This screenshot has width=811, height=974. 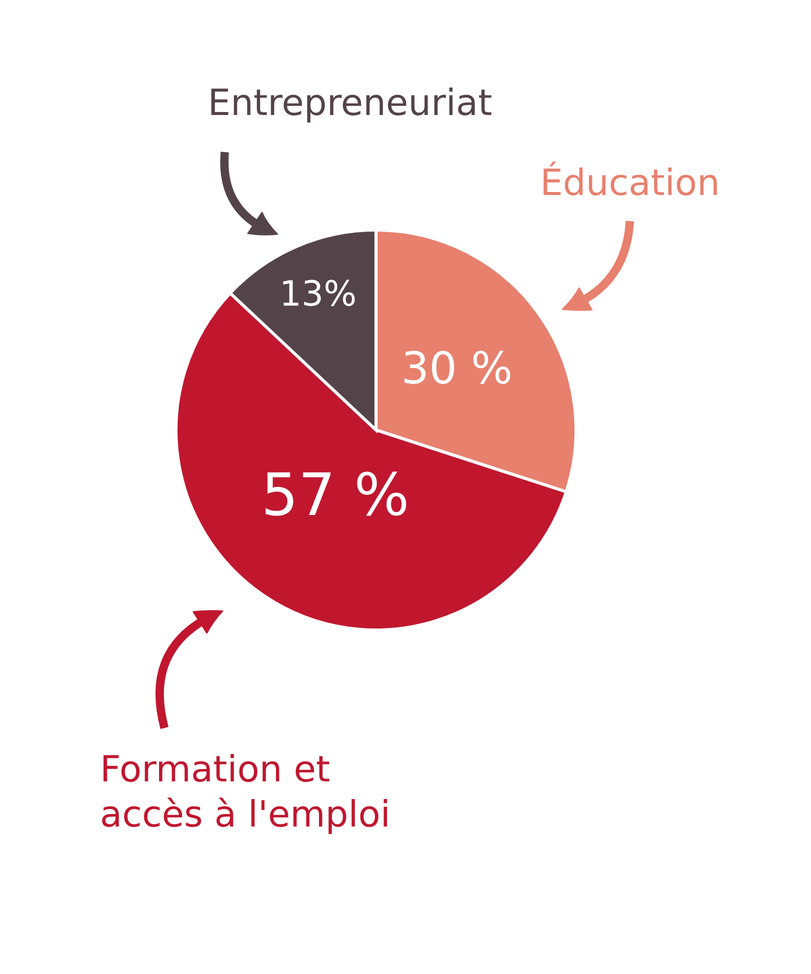 What do you see at coordinates (319, 293) in the screenshot?
I see `data-label: 13%` at bounding box center [319, 293].